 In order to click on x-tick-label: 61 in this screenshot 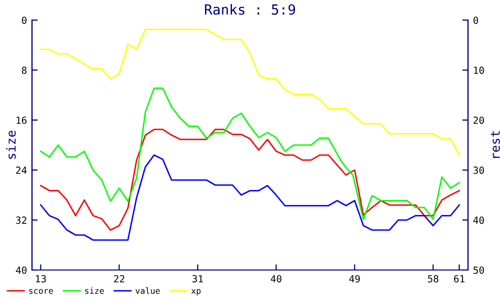, I will do `click(459, 278)`.